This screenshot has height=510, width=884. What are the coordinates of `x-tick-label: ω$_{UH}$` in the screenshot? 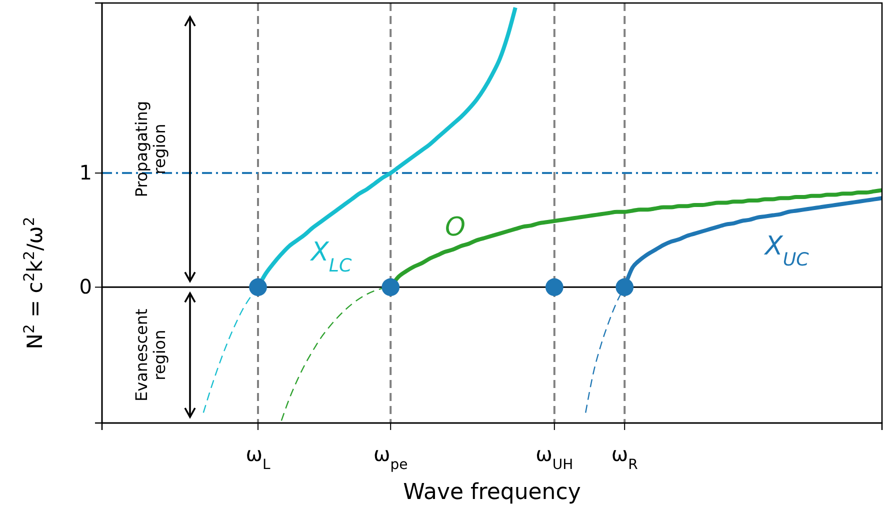 It's located at (555, 457).